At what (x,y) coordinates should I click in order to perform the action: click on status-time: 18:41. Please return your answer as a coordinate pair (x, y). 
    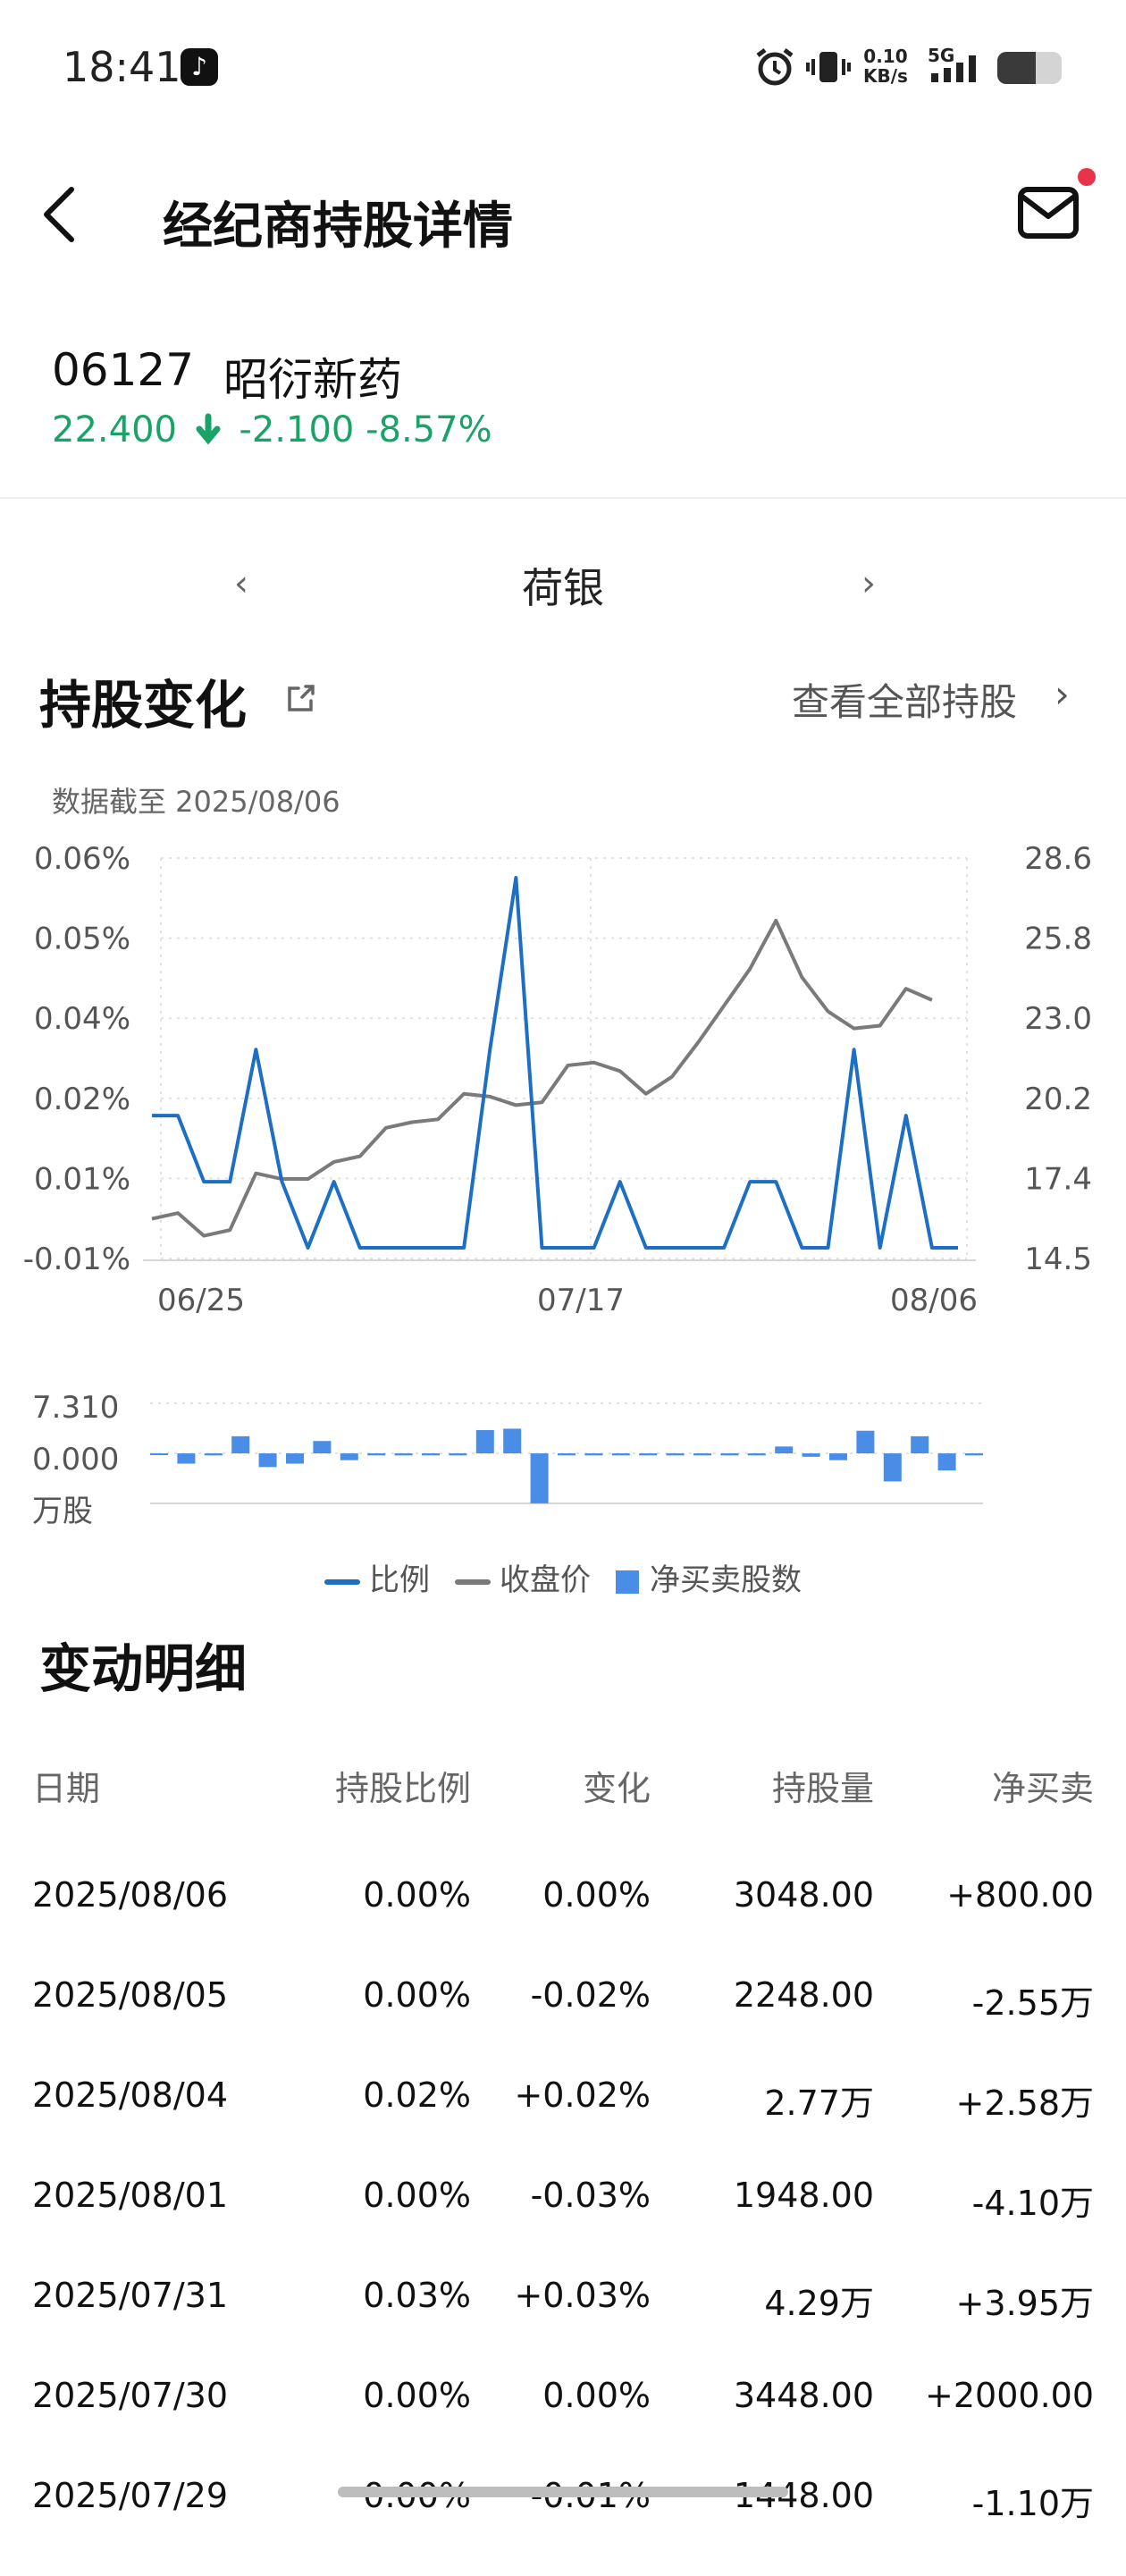
    Looking at the image, I should click on (122, 67).